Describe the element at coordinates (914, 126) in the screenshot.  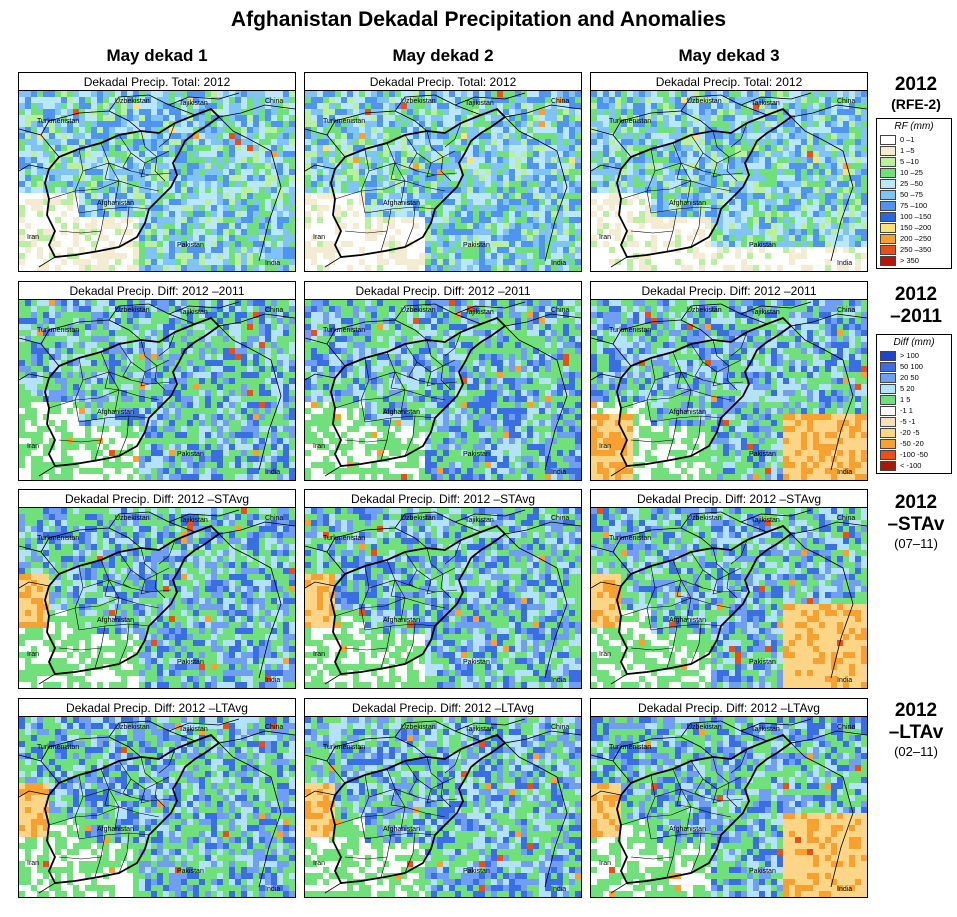
I see `legend-rainfall-title: RF (mm)` at that location.